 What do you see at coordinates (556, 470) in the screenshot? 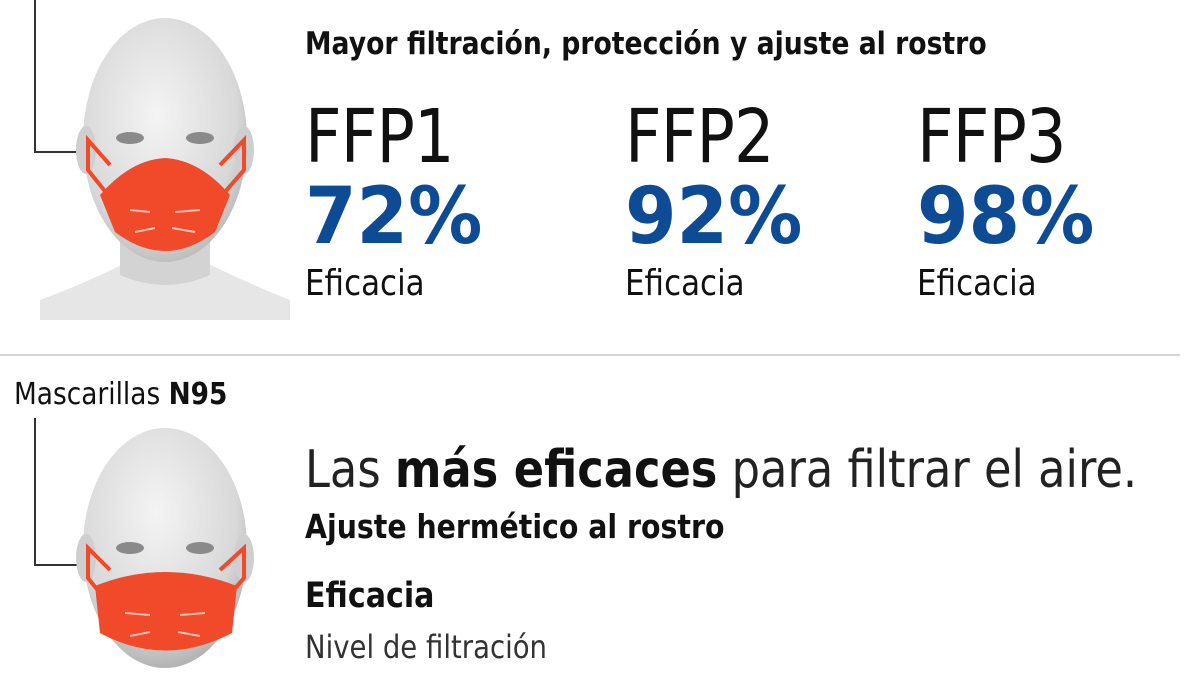
I see `n95-headline-bold: más eficaces` at bounding box center [556, 470].